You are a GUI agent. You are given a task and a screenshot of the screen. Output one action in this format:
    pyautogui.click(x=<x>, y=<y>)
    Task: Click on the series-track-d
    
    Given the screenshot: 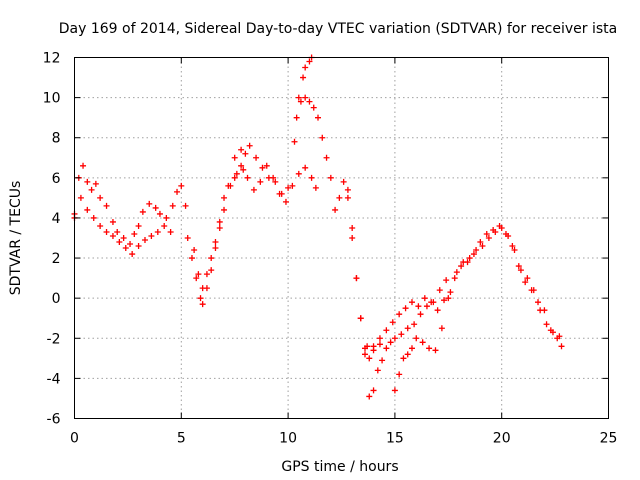 What is the action you would take?
    pyautogui.click(x=253, y=173)
    